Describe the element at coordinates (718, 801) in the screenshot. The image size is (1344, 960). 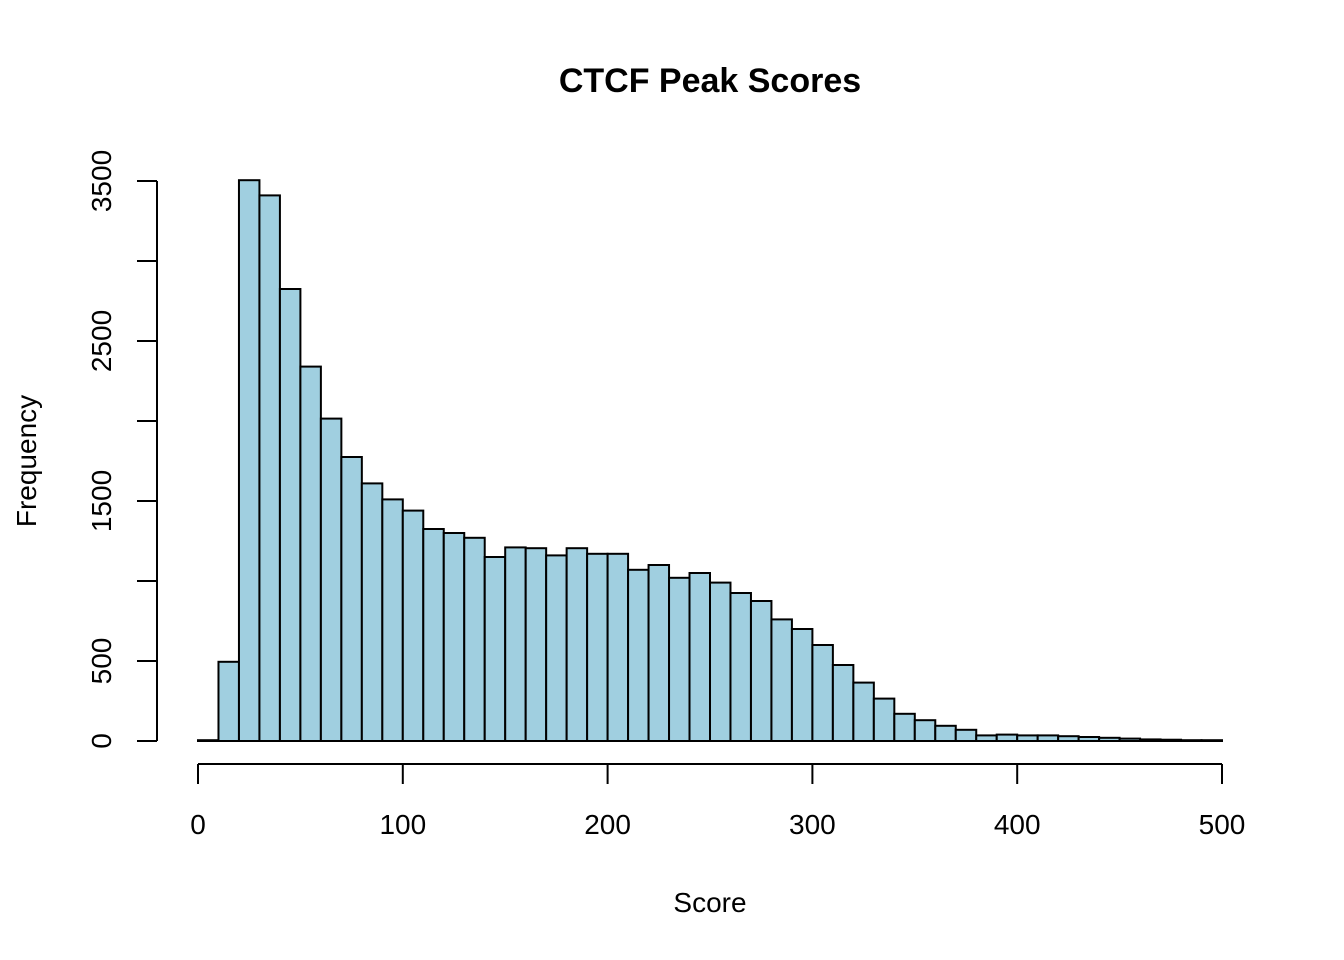
I see `x-axis: 0 100 200 300 400 500` at that location.